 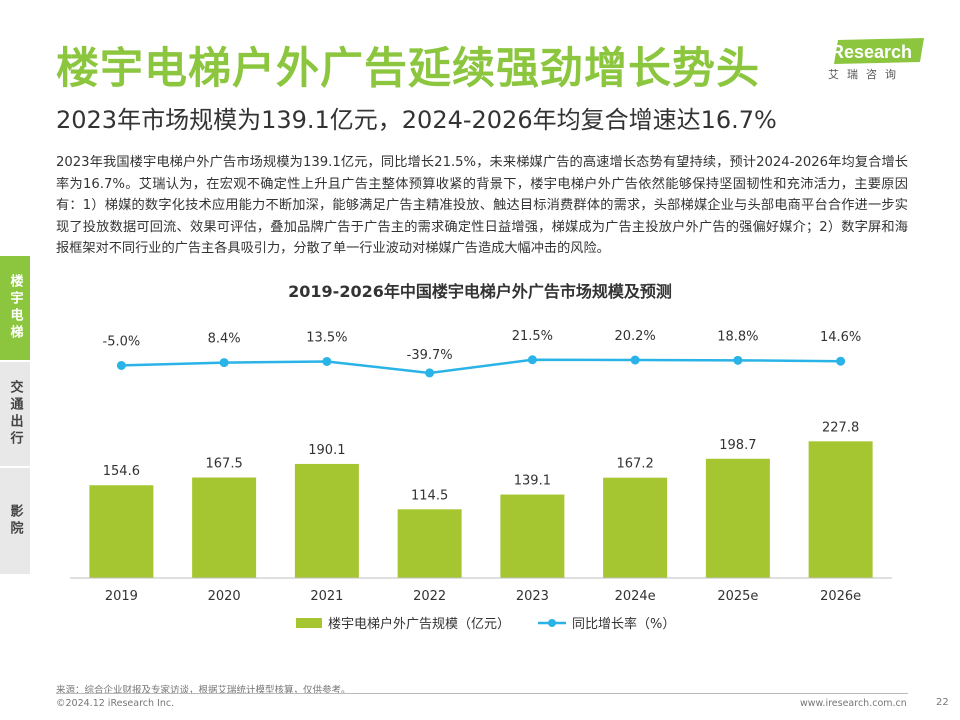 I want to click on x-tick-label-2026e: 2026e, so click(x=840, y=596).